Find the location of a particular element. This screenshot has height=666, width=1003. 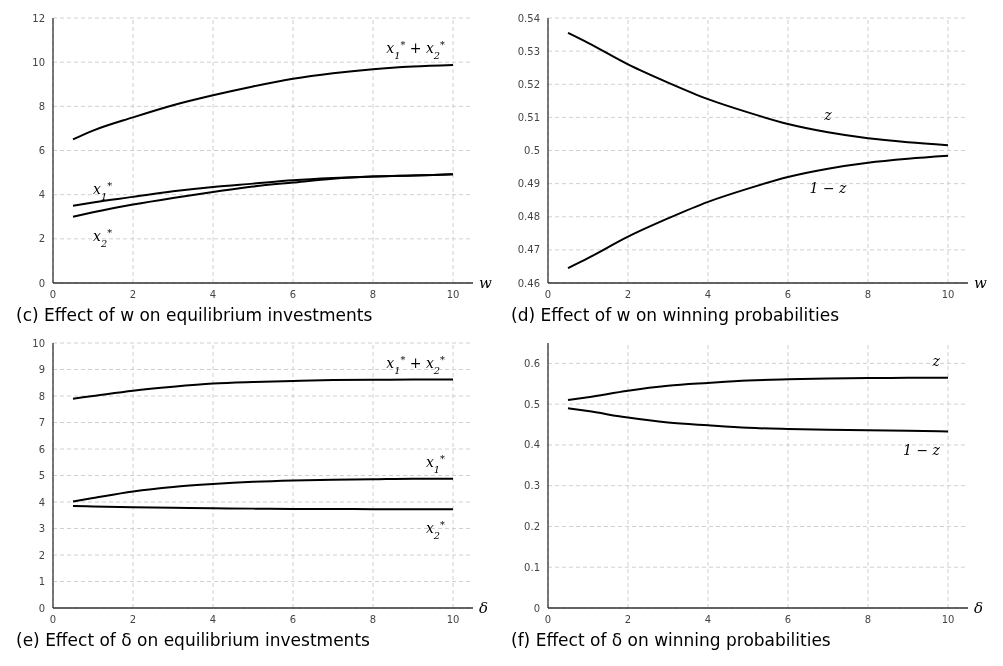

y-tick-label: 0.48 is located at coordinates (528, 217).